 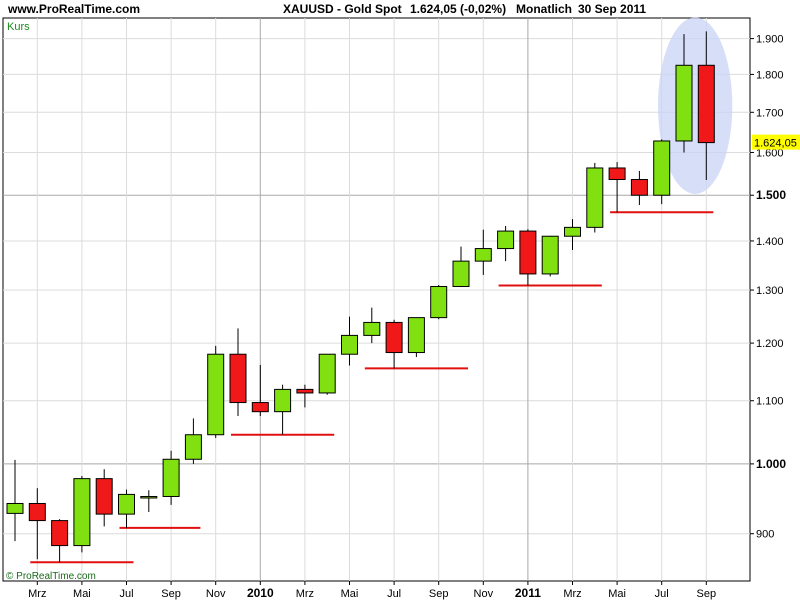 I want to click on y-tick-label: 1.700, so click(x=770, y=113).